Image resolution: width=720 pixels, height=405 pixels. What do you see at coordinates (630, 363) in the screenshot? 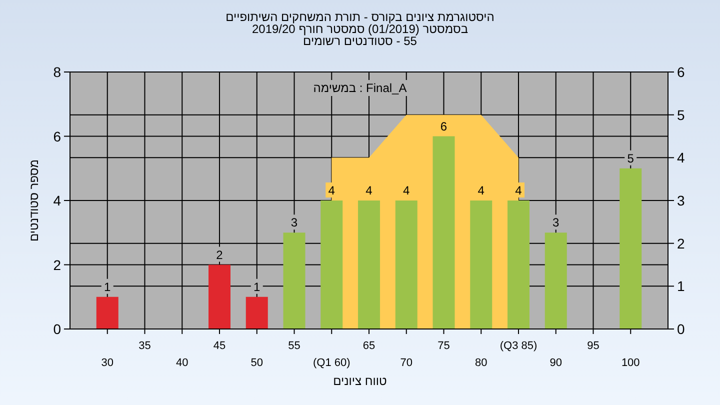
I see `x-tick-label: 100` at bounding box center [630, 363].